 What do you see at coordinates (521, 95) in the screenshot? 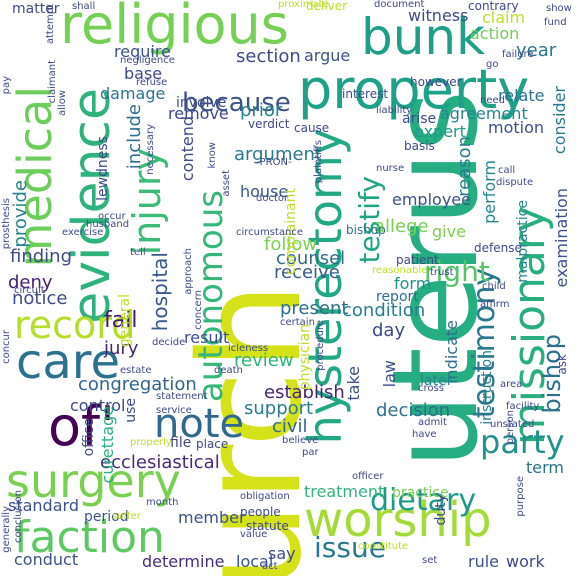
I see `word-relate: relate` at bounding box center [521, 95].